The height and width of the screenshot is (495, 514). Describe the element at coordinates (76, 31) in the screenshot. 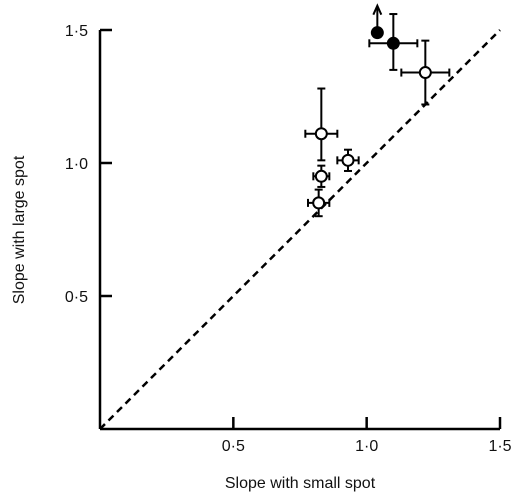

I see `y-tick-label-2: 1·5` at that location.